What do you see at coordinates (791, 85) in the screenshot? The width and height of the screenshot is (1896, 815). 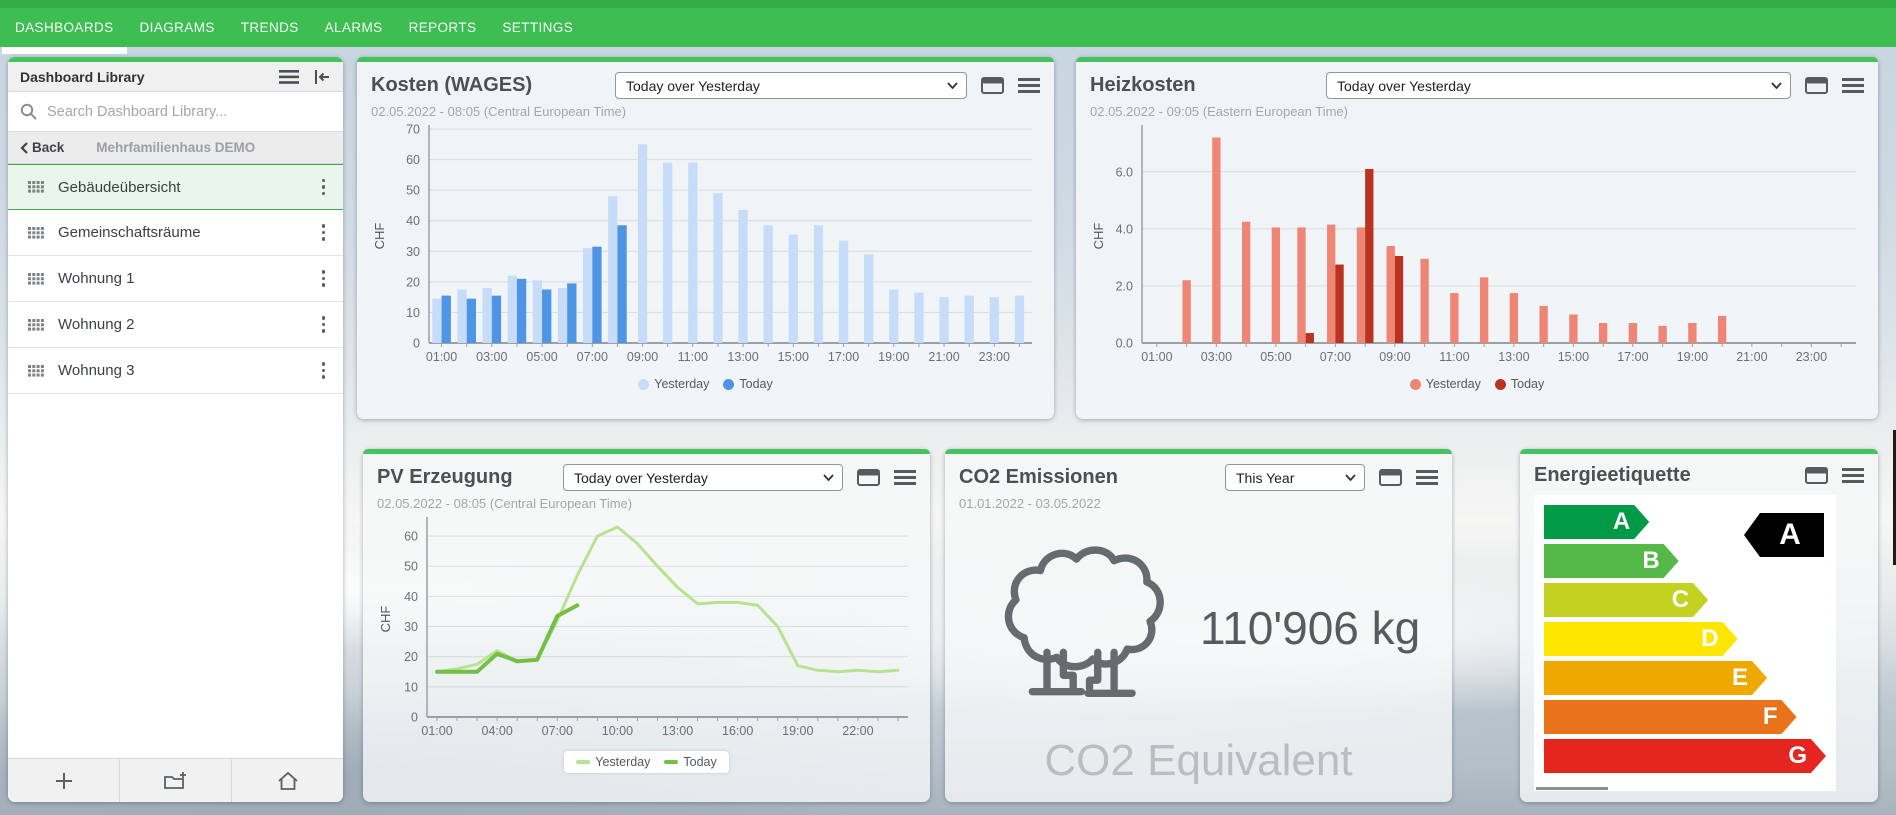 I see `kosten-period-select: Today over Yesterday` at bounding box center [791, 85].